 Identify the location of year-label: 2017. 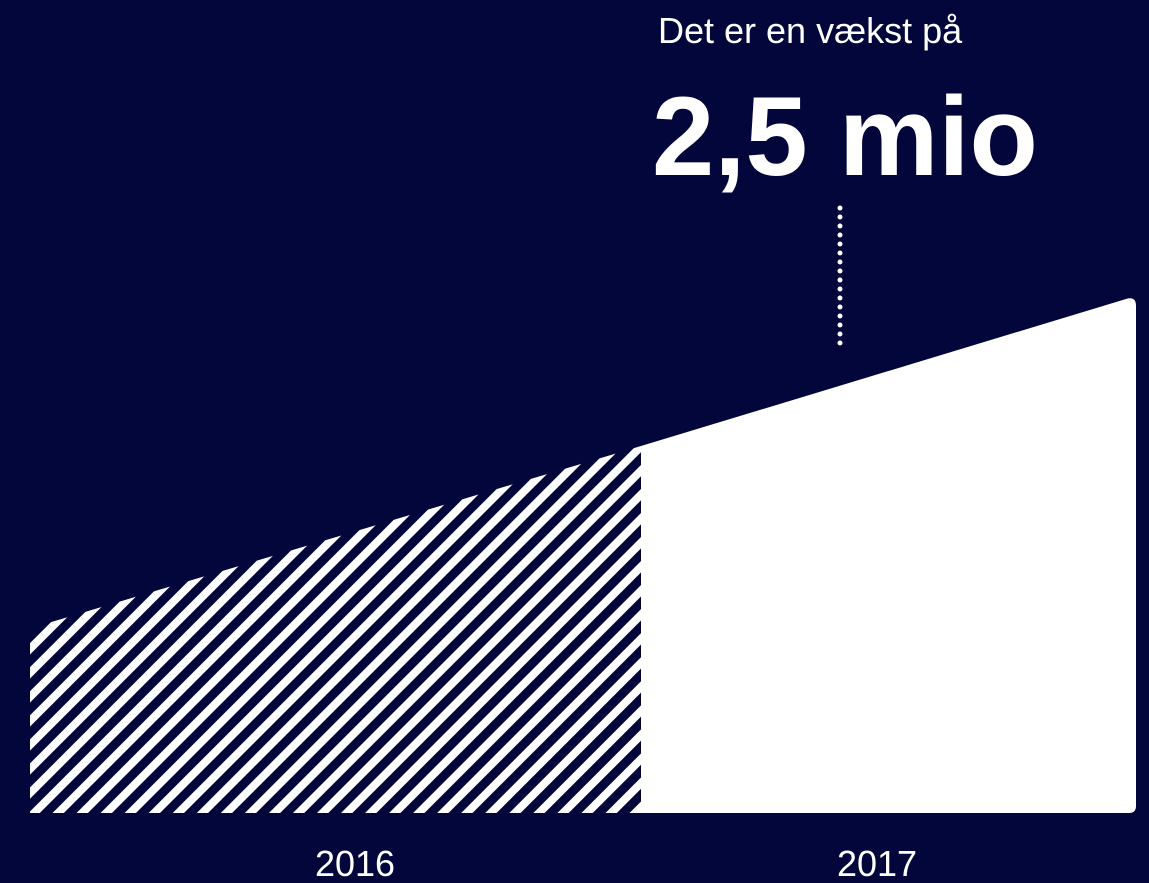
(877, 863).